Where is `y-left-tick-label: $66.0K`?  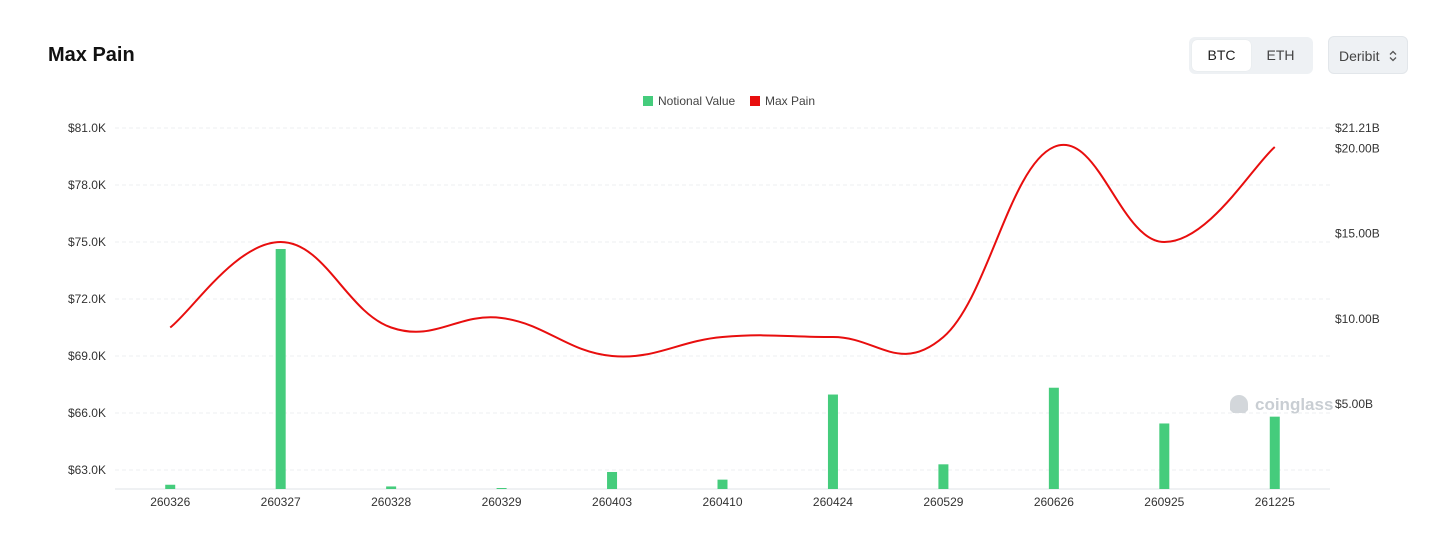 y-left-tick-label: $66.0K is located at coordinates (87, 413).